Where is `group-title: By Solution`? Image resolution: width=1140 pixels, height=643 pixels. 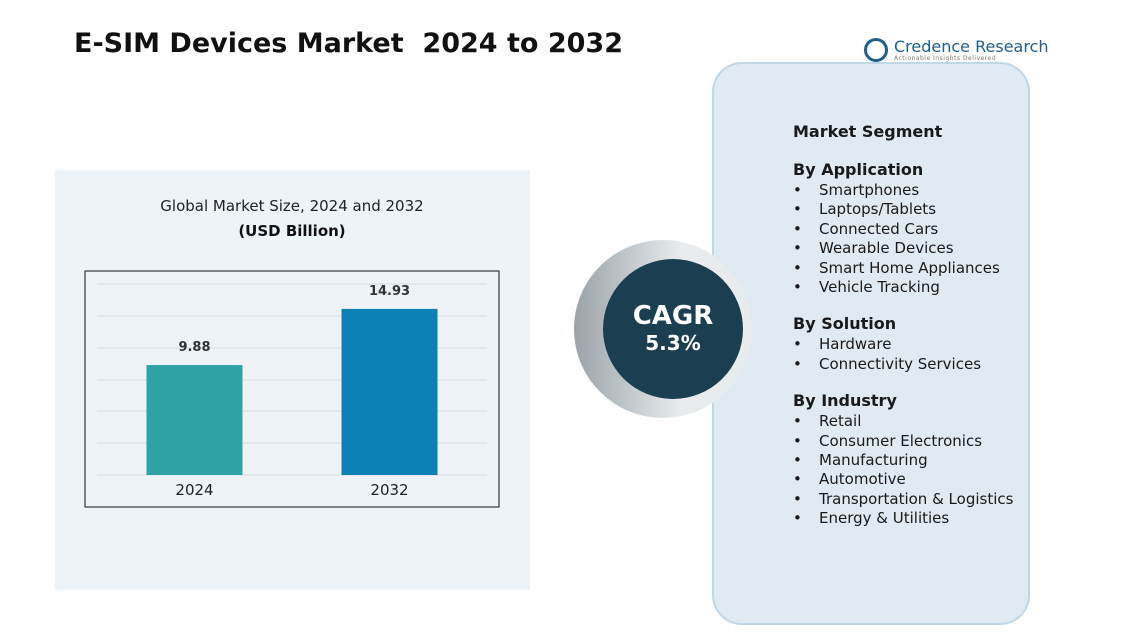
group-title: By Solution is located at coordinates (845, 324).